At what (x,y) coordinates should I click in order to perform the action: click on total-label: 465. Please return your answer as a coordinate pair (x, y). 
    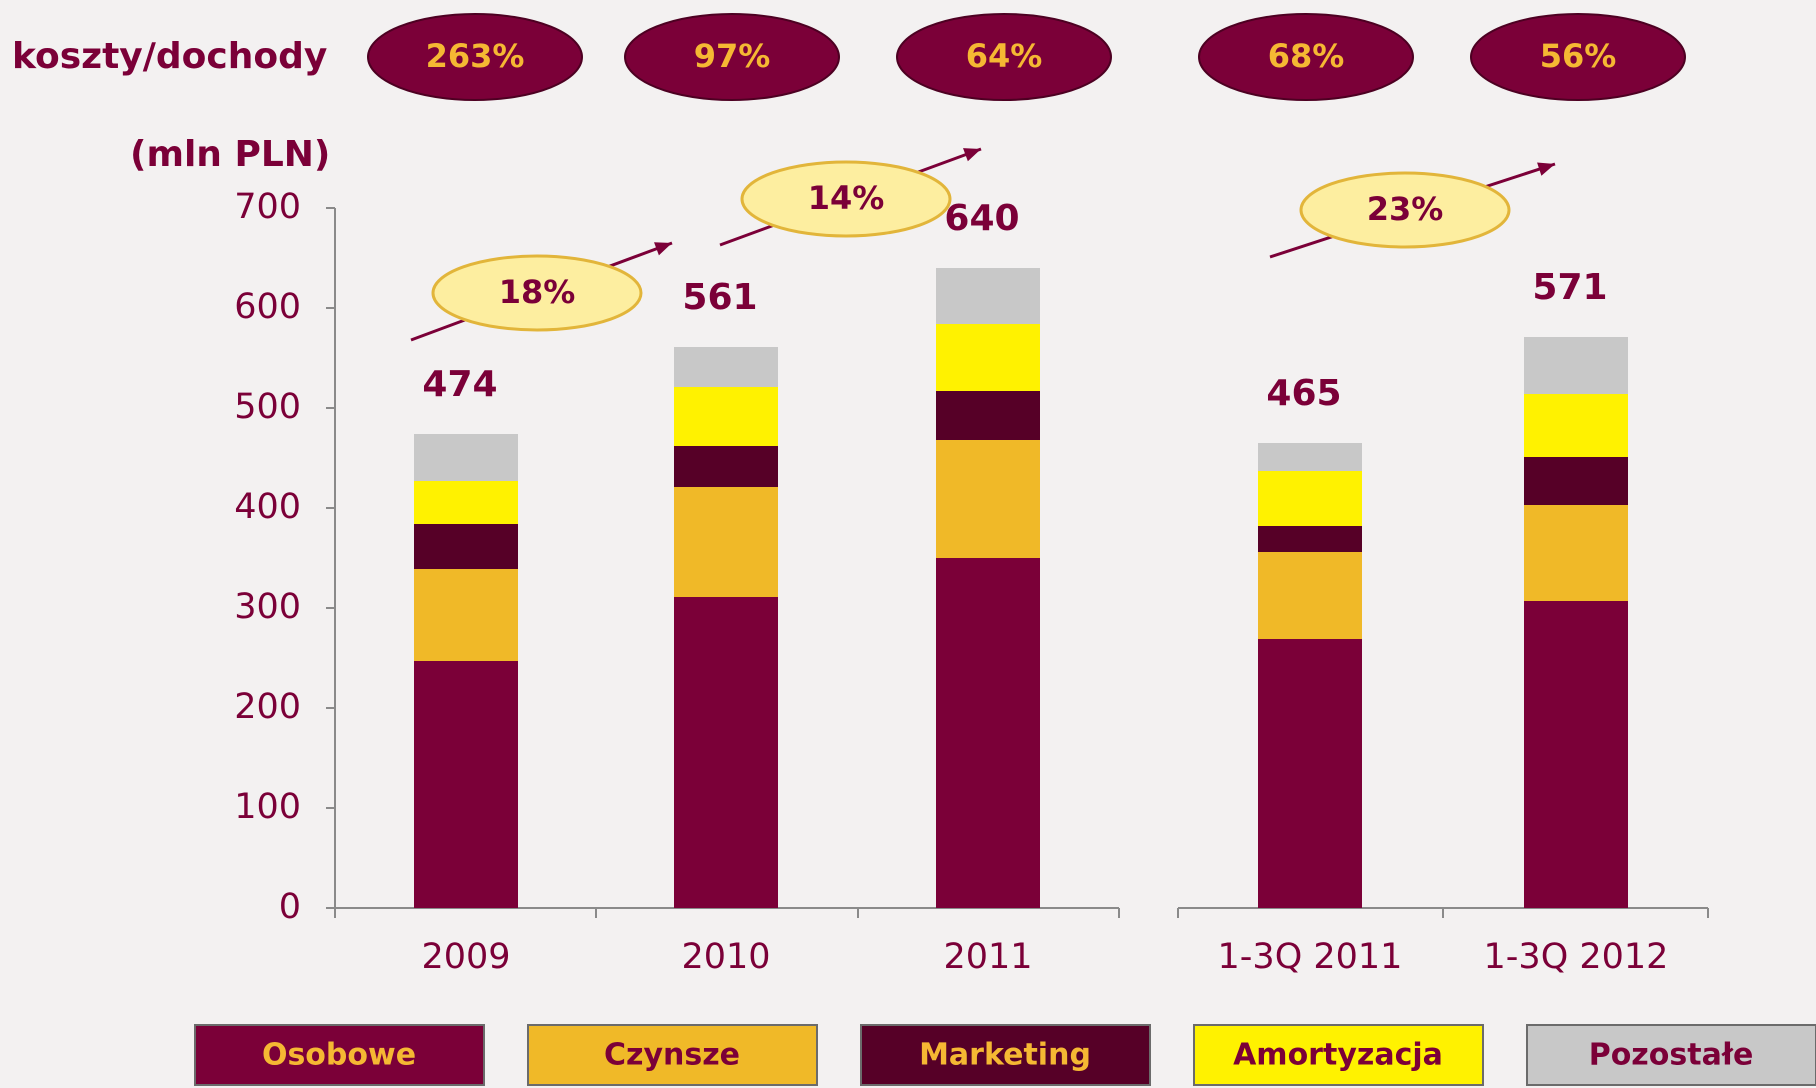
    Looking at the image, I should click on (1303, 393).